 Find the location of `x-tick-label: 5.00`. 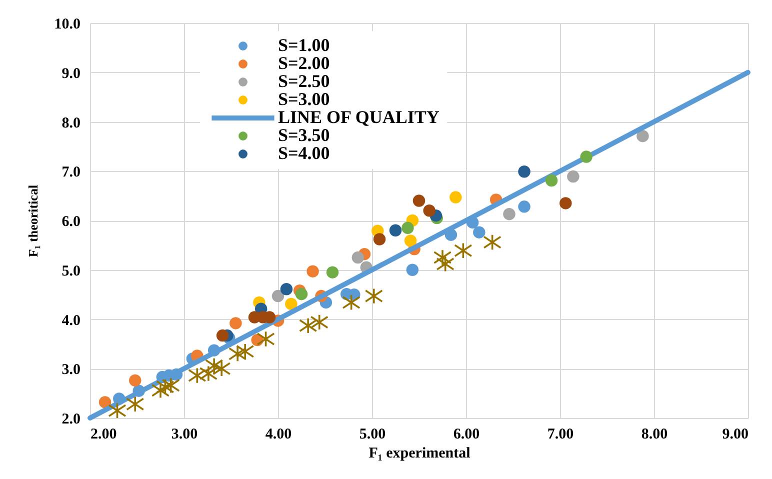

x-tick-label: 5.00 is located at coordinates (372, 434).